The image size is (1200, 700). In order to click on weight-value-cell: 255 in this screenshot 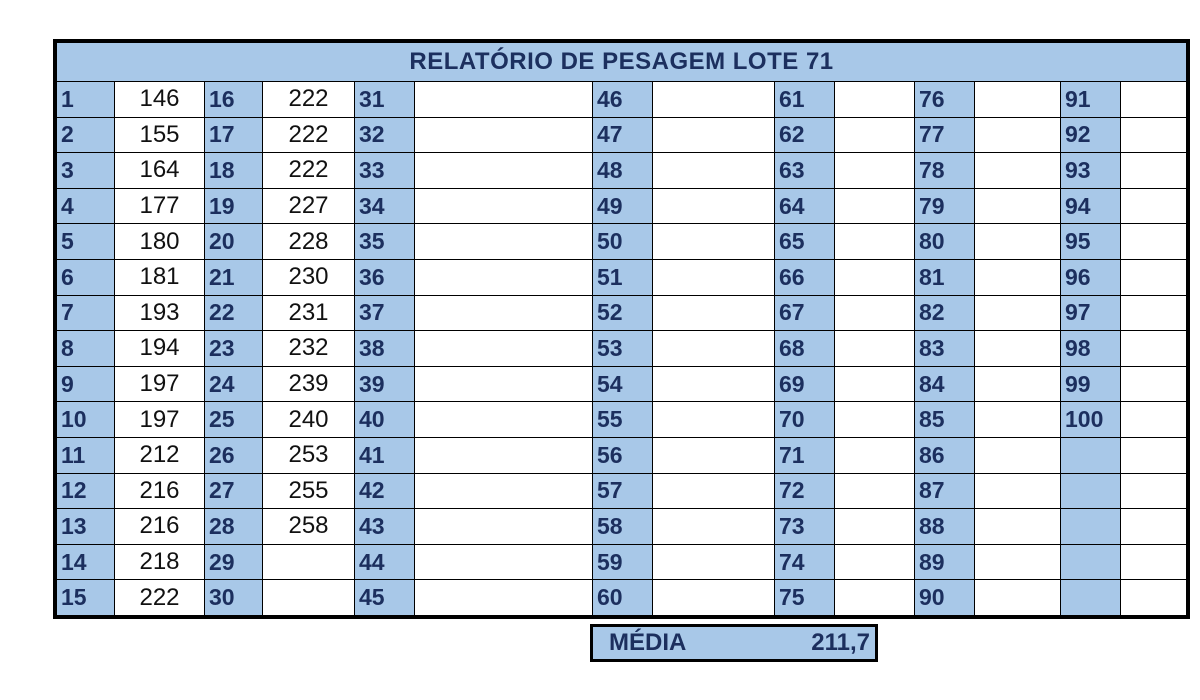, I will do `click(308, 491)`.